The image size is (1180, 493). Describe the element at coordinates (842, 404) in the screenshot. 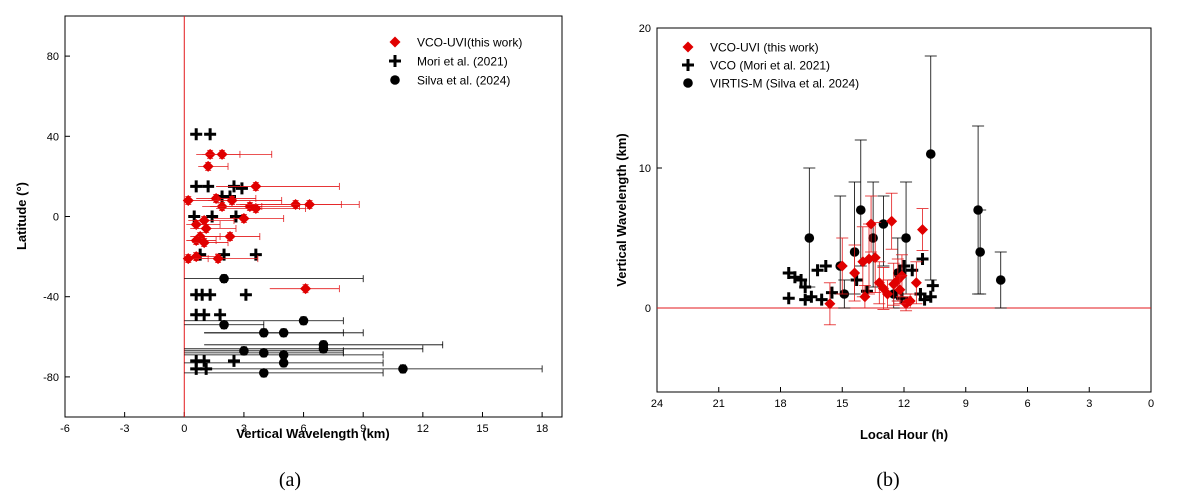

I see `panel-b-xtick-label: 15` at that location.